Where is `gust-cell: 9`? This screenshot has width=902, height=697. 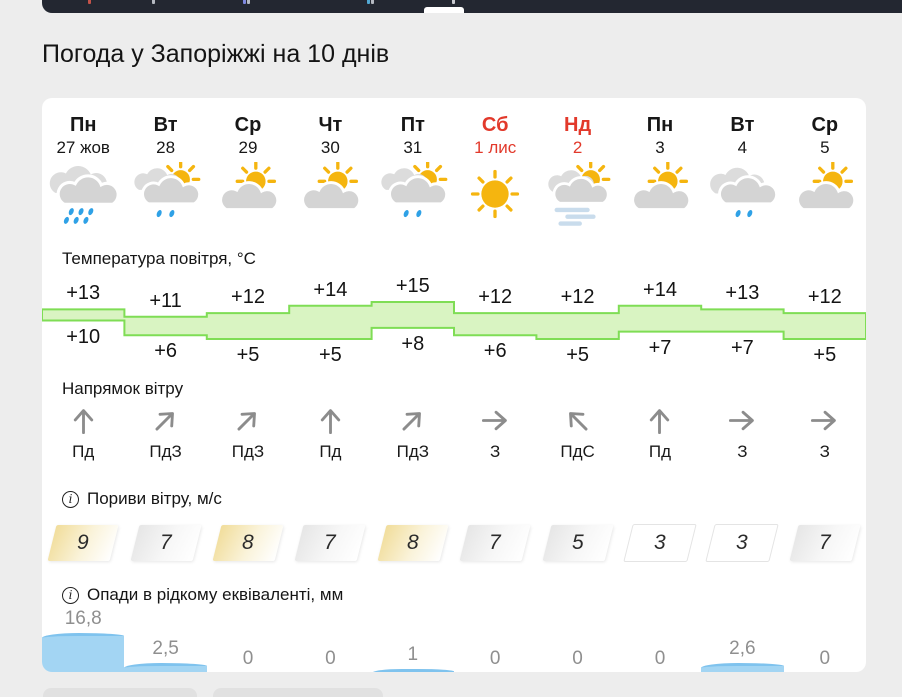 gust-cell: 9 is located at coordinates (83, 543).